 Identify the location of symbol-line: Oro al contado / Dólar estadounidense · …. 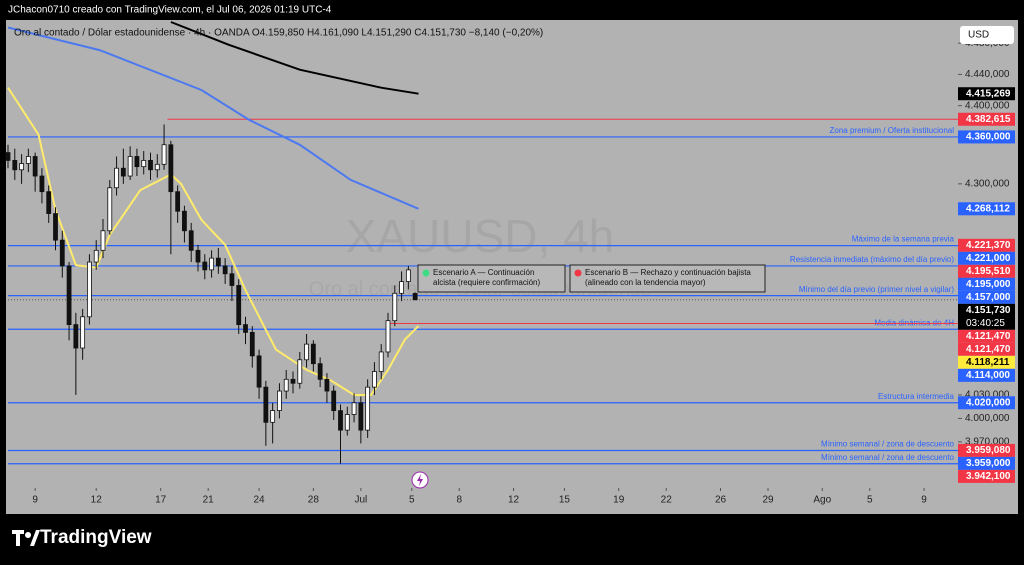
(278, 33).